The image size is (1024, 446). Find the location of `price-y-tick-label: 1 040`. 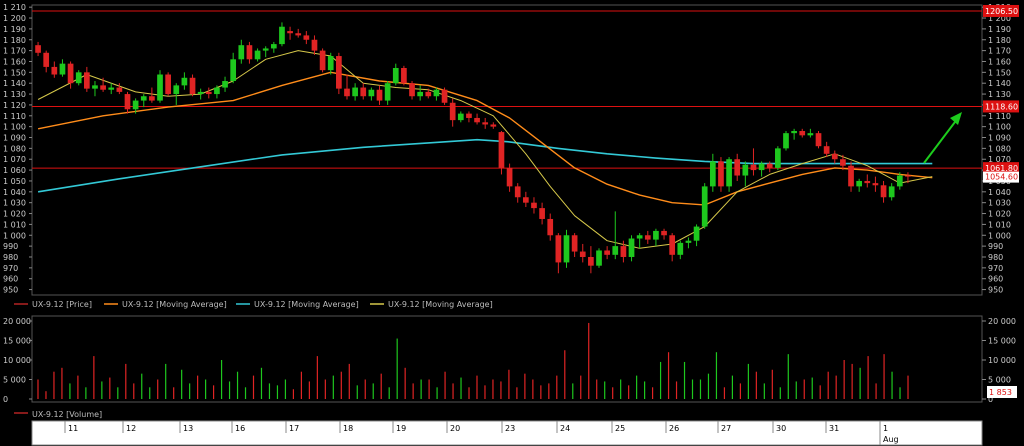

price-y-tick-label: 1 040 is located at coordinates (999, 192).